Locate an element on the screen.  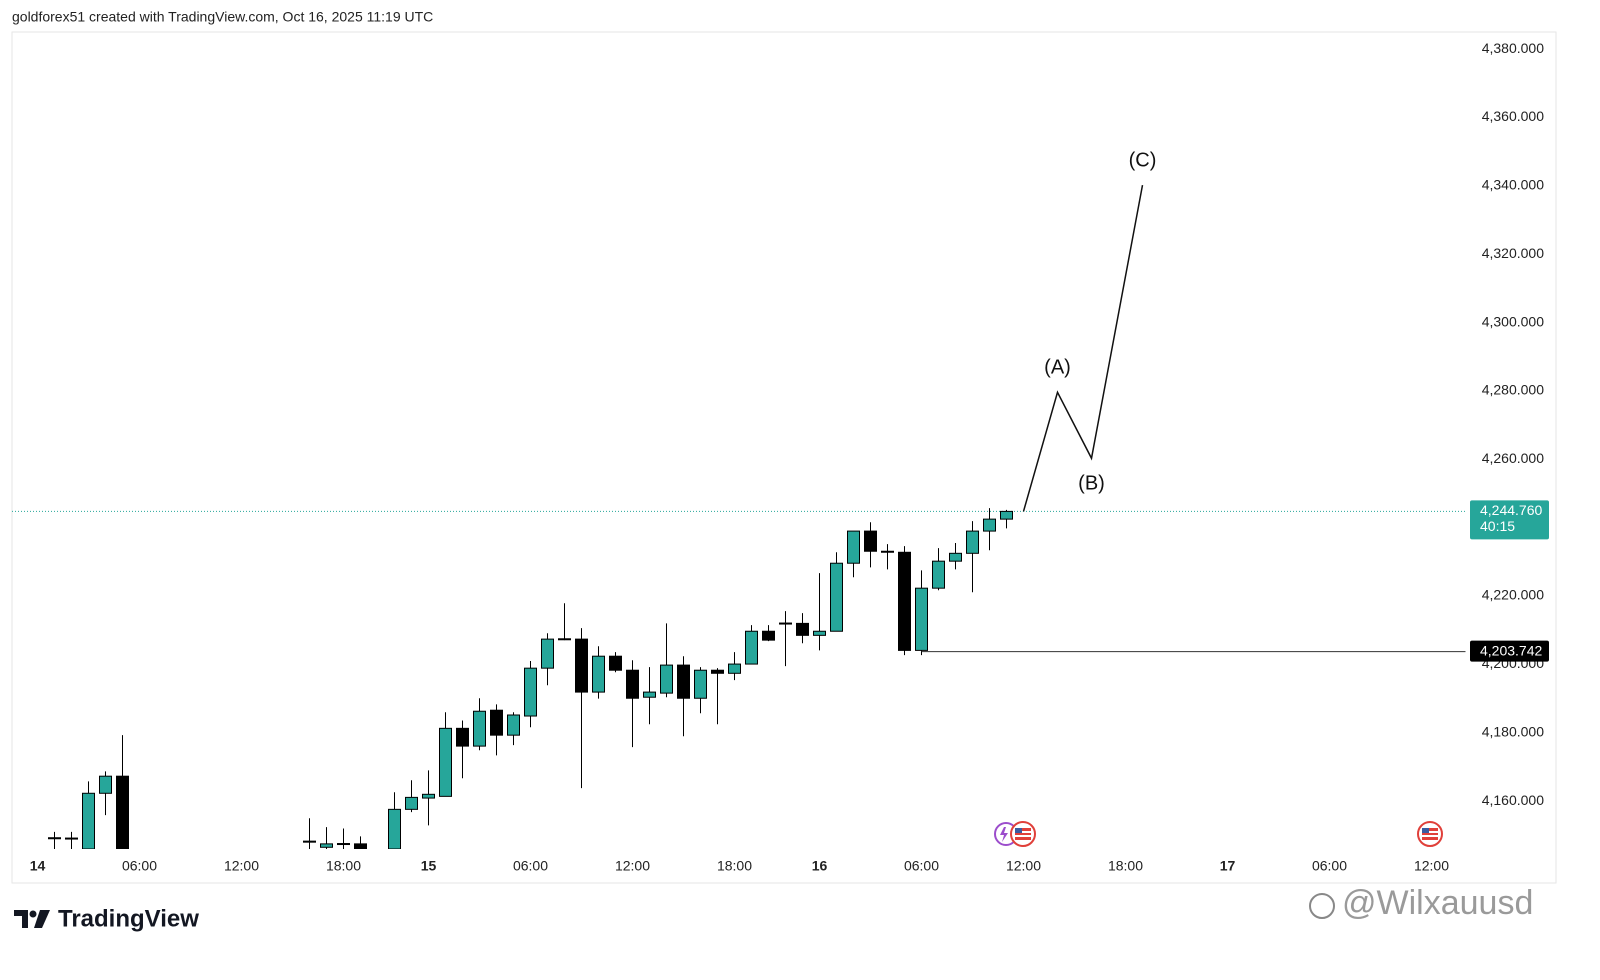
watermark-icon-ring is located at coordinates (1322, 906).